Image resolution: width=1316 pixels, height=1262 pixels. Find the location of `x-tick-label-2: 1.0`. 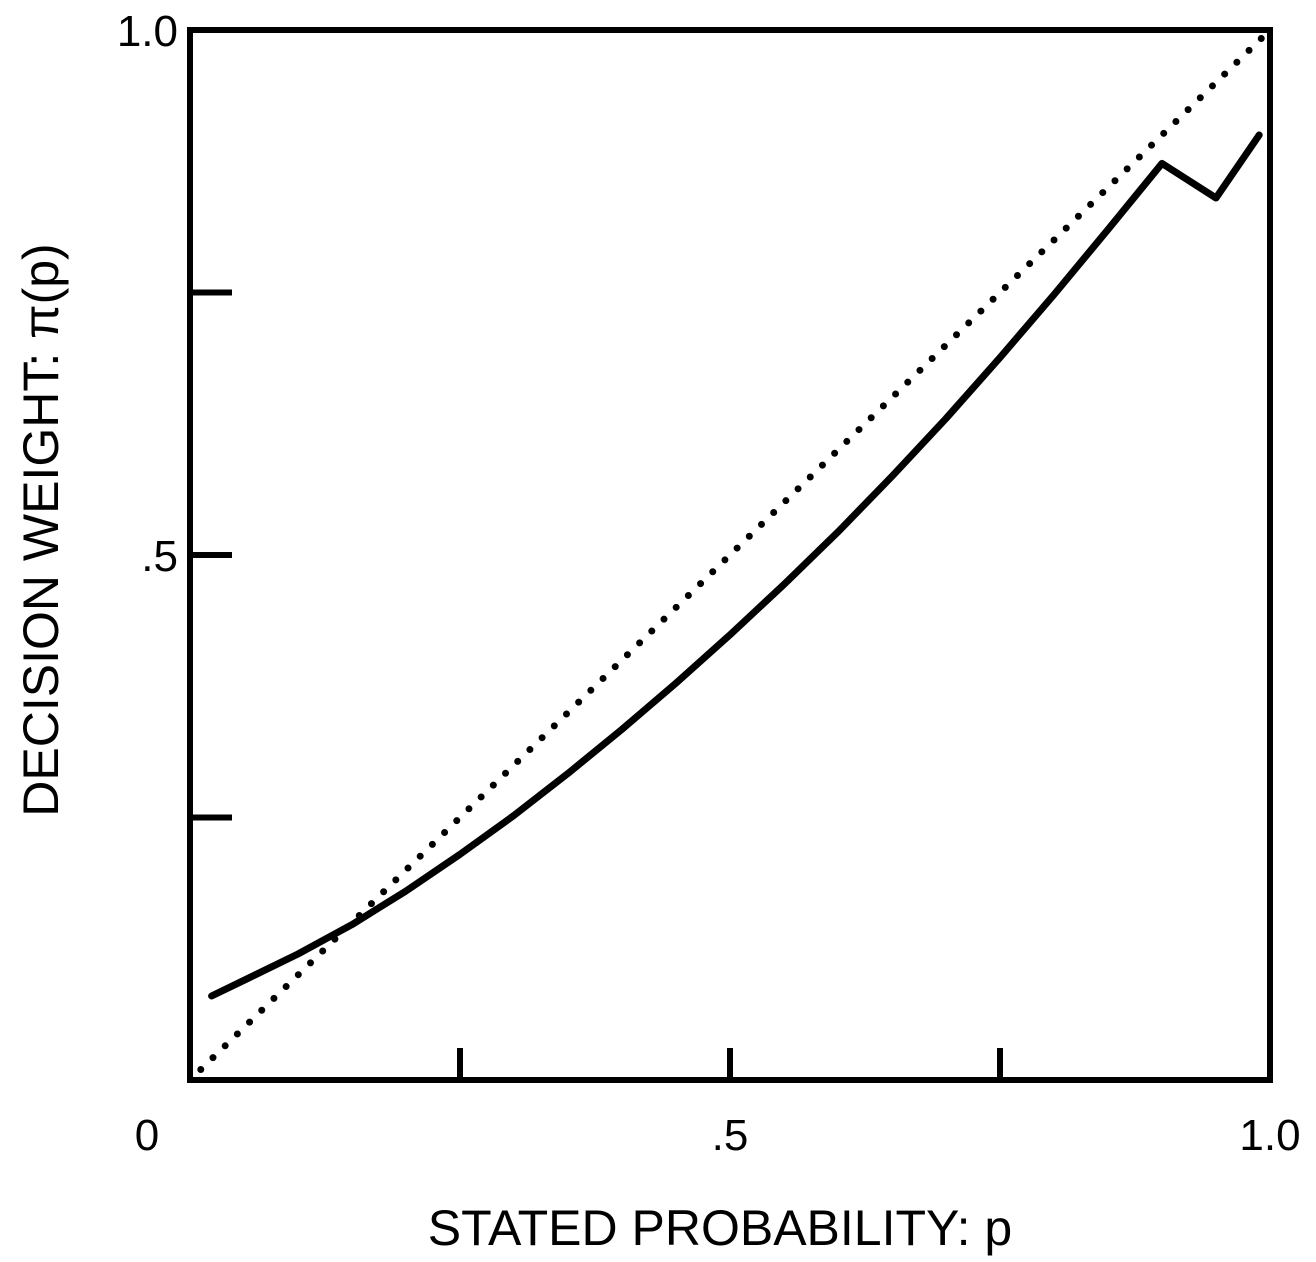

x-tick-label-2: 1.0 is located at coordinates (1269, 1135).